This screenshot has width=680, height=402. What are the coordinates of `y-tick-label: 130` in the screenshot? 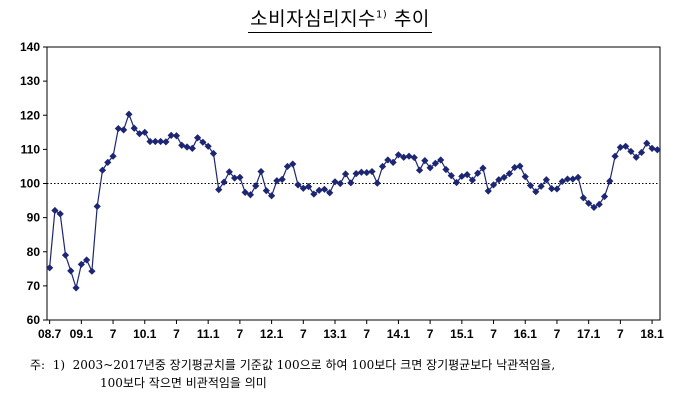 It's located at (30, 81).